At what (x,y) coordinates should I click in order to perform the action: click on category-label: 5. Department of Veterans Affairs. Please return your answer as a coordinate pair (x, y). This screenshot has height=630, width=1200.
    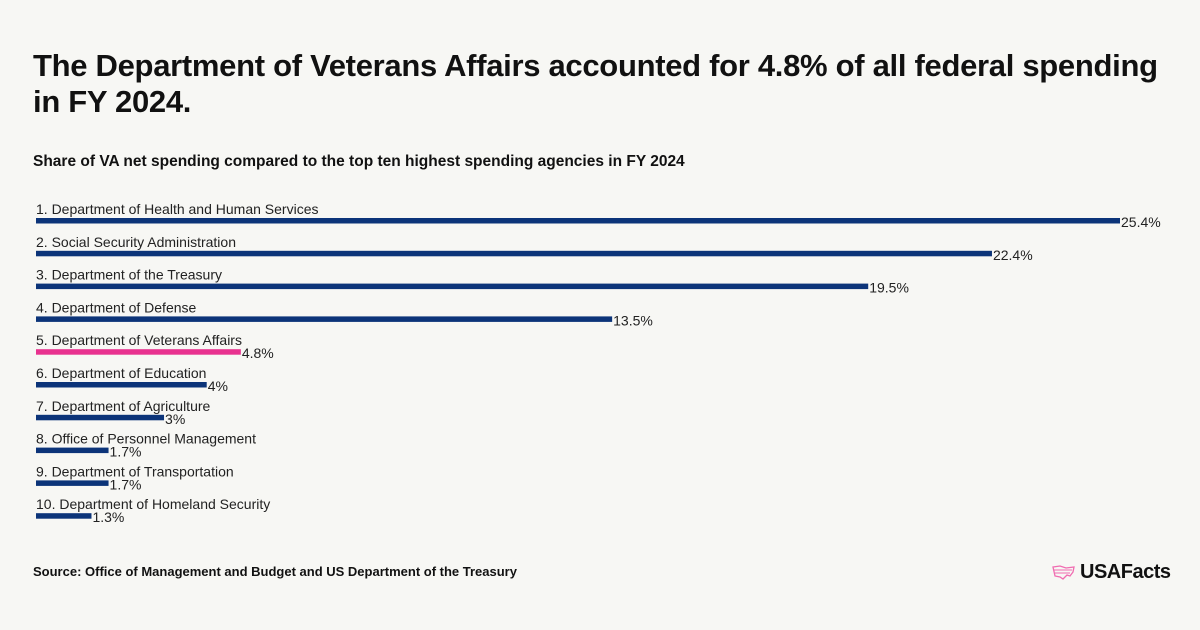
    Looking at the image, I should click on (139, 340).